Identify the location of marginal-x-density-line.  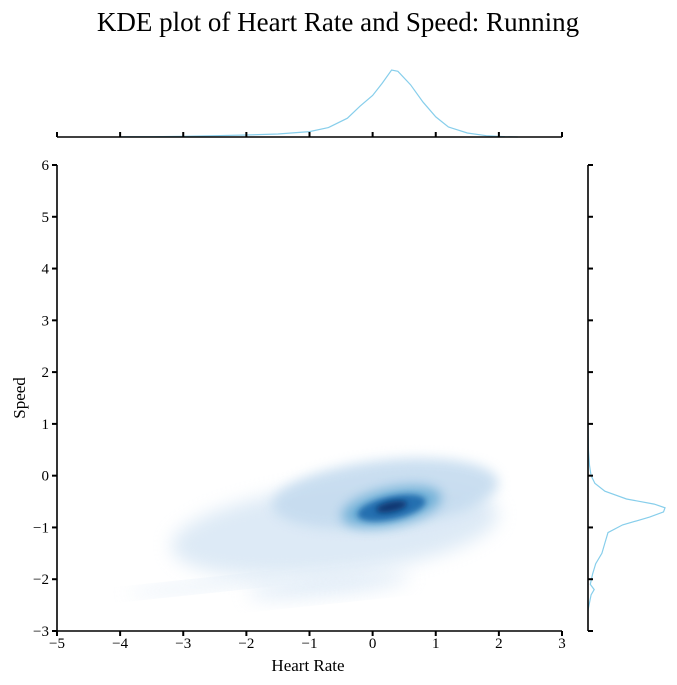
(319, 103).